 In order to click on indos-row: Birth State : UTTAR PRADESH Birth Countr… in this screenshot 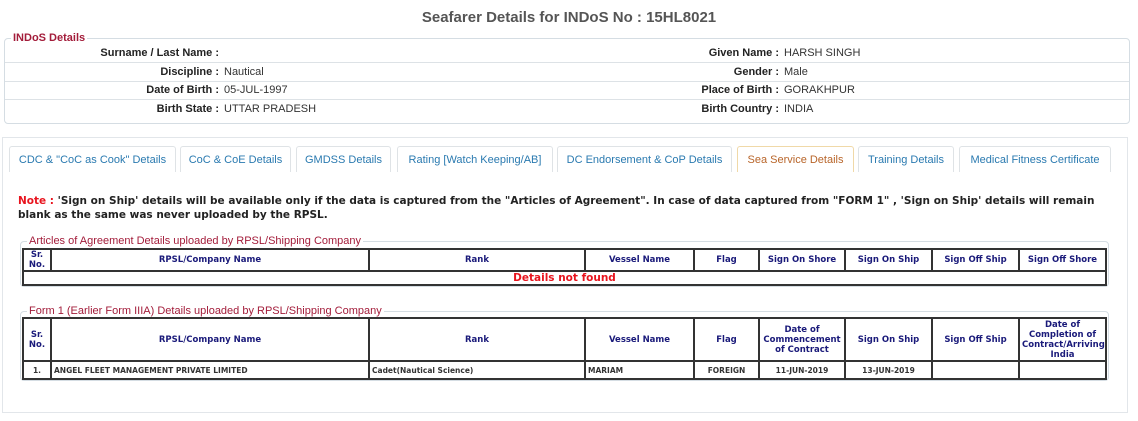, I will do `click(567, 109)`.